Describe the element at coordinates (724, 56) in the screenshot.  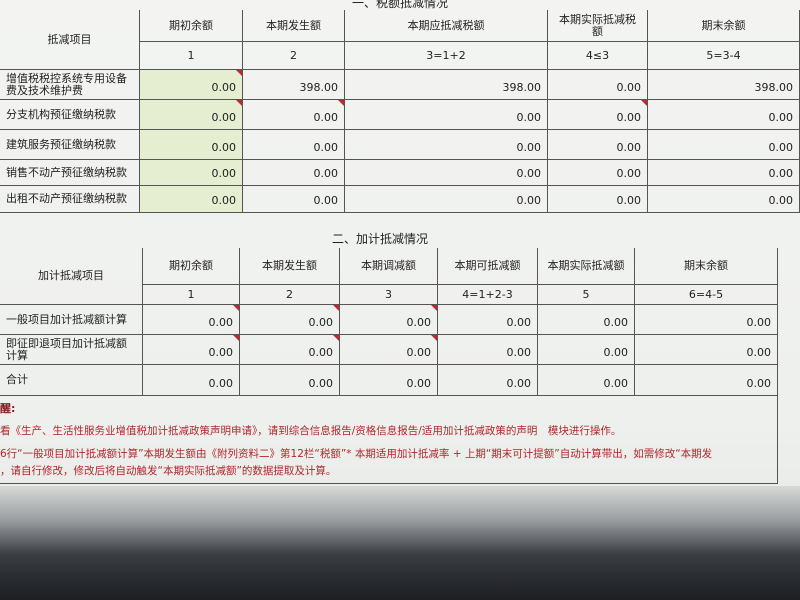
I see `column-formula: 5=3-4` at that location.